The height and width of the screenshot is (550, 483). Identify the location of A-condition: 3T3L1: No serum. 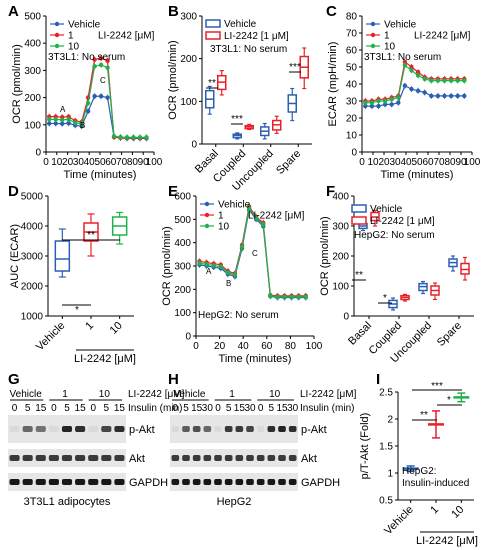
(86, 57).